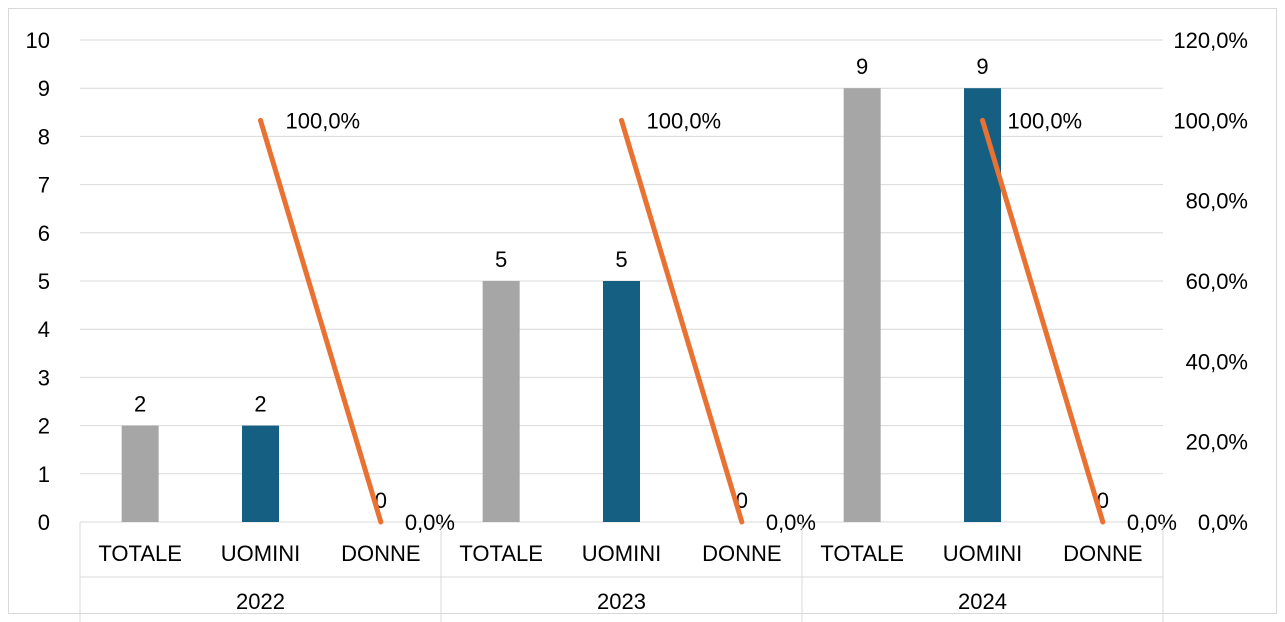 Image resolution: width=1285 pixels, height=622 pixels. What do you see at coordinates (1223, 522) in the screenshot?
I see `right-axis-tick-label: 0,0%` at bounding box center [1223, 522].